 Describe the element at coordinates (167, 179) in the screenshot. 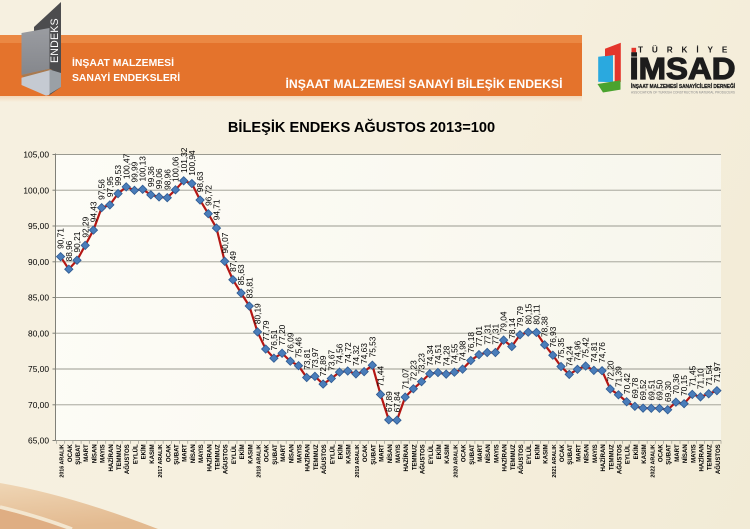

I see `svg-text: 98,96` at that location.